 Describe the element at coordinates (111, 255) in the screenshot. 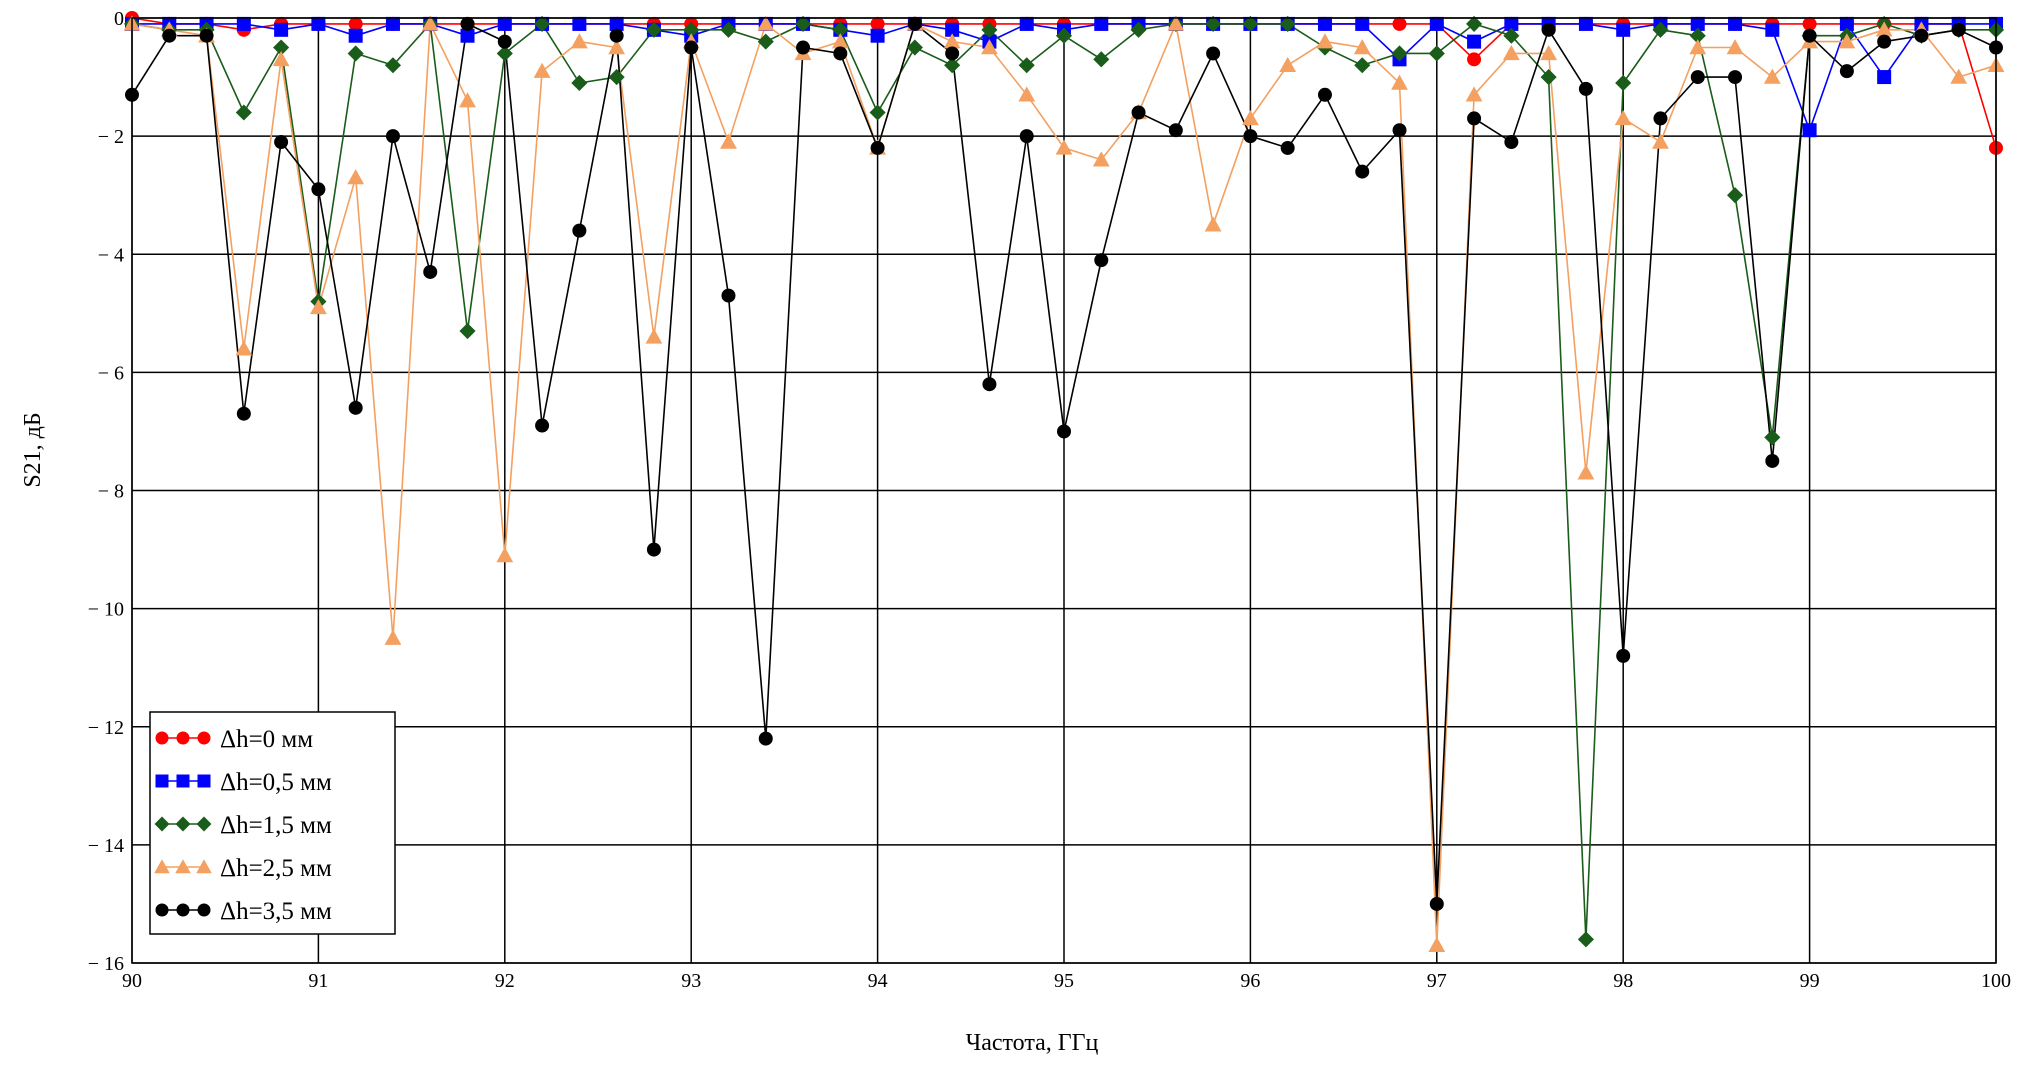

I see `y-tick-label: − 4` at that location.